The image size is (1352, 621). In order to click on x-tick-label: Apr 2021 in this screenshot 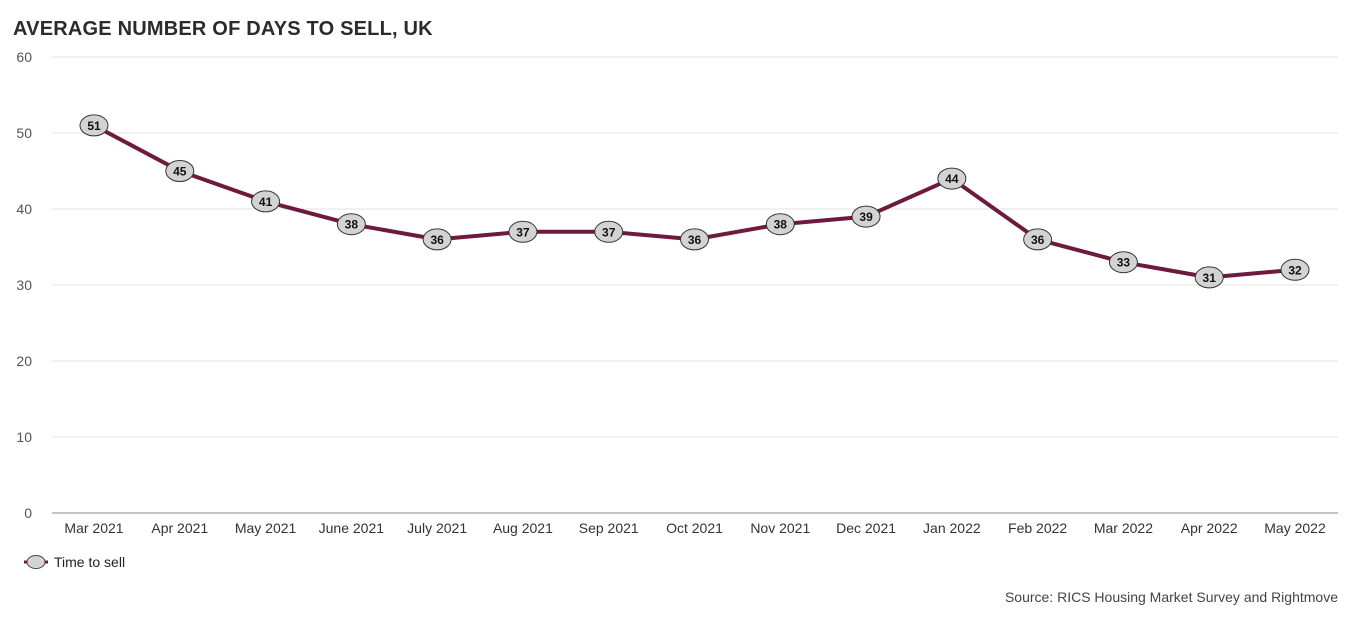, I will do `click(179, 528)`.